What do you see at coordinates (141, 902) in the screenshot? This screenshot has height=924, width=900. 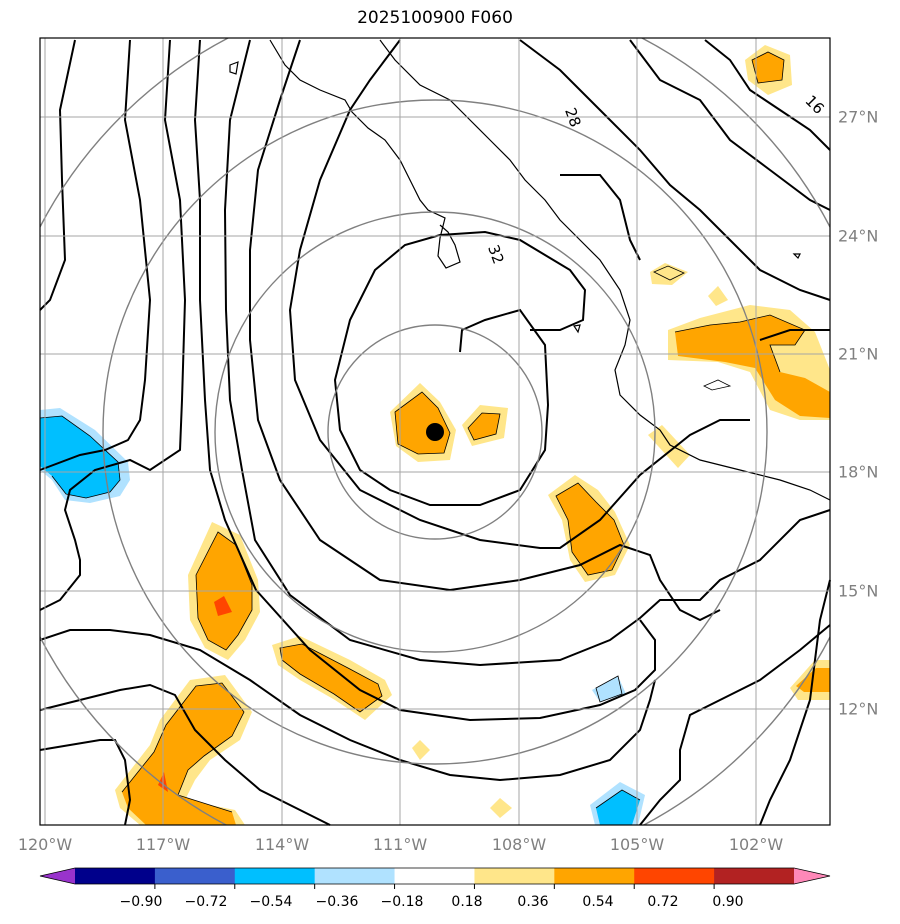 I see `colorbar-tick: −0.90` at bounding box center [141, 902].